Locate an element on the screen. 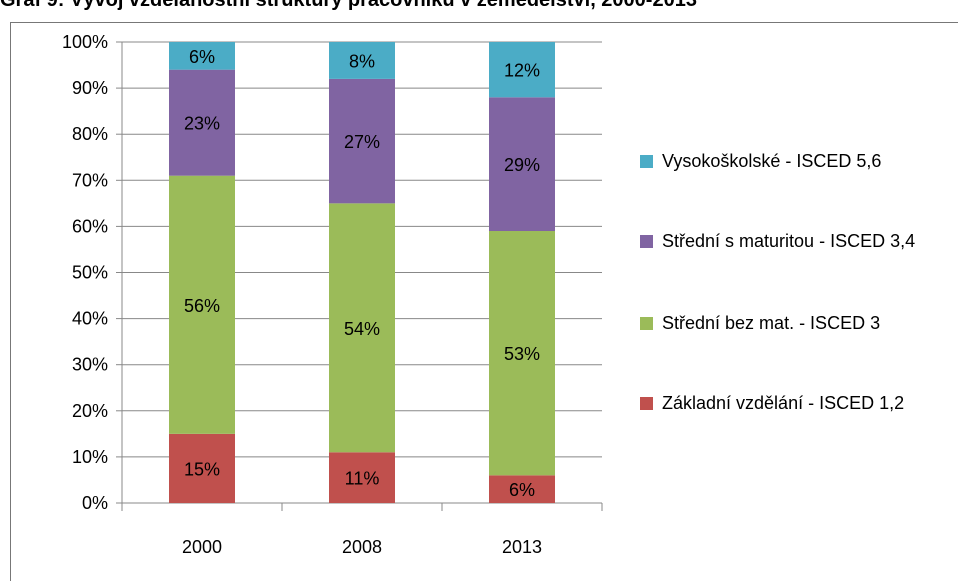 The width and height of the screenshot is (958, 581). data-label: 53% is located at coordinates (522, 354).